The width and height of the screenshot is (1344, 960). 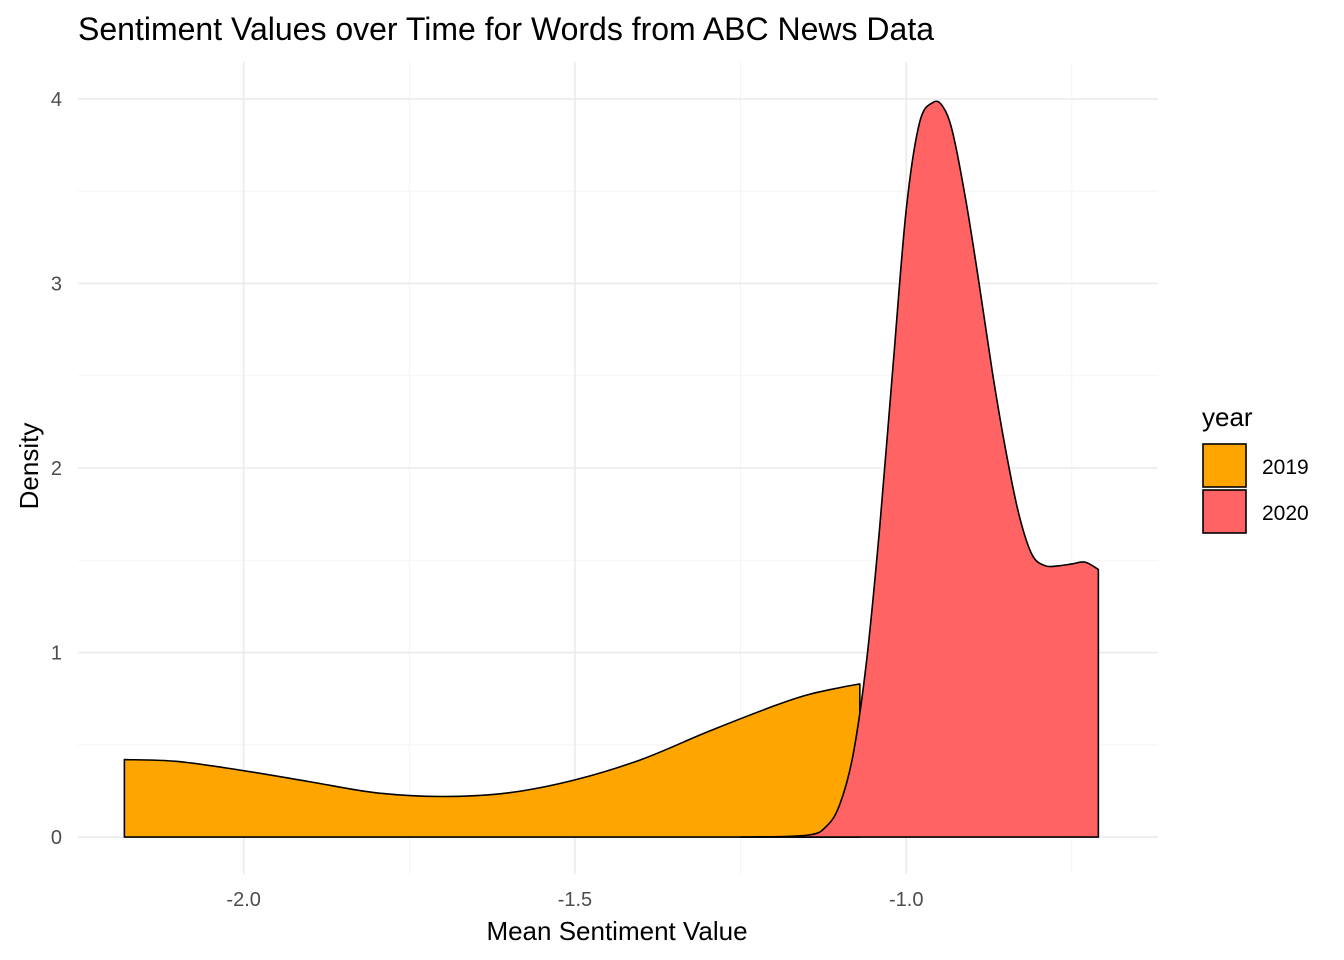 What do you see at coordinates (56, 654) in the screenshot?
I see `y-tick-label: 1` at bounding box center [56, 654].